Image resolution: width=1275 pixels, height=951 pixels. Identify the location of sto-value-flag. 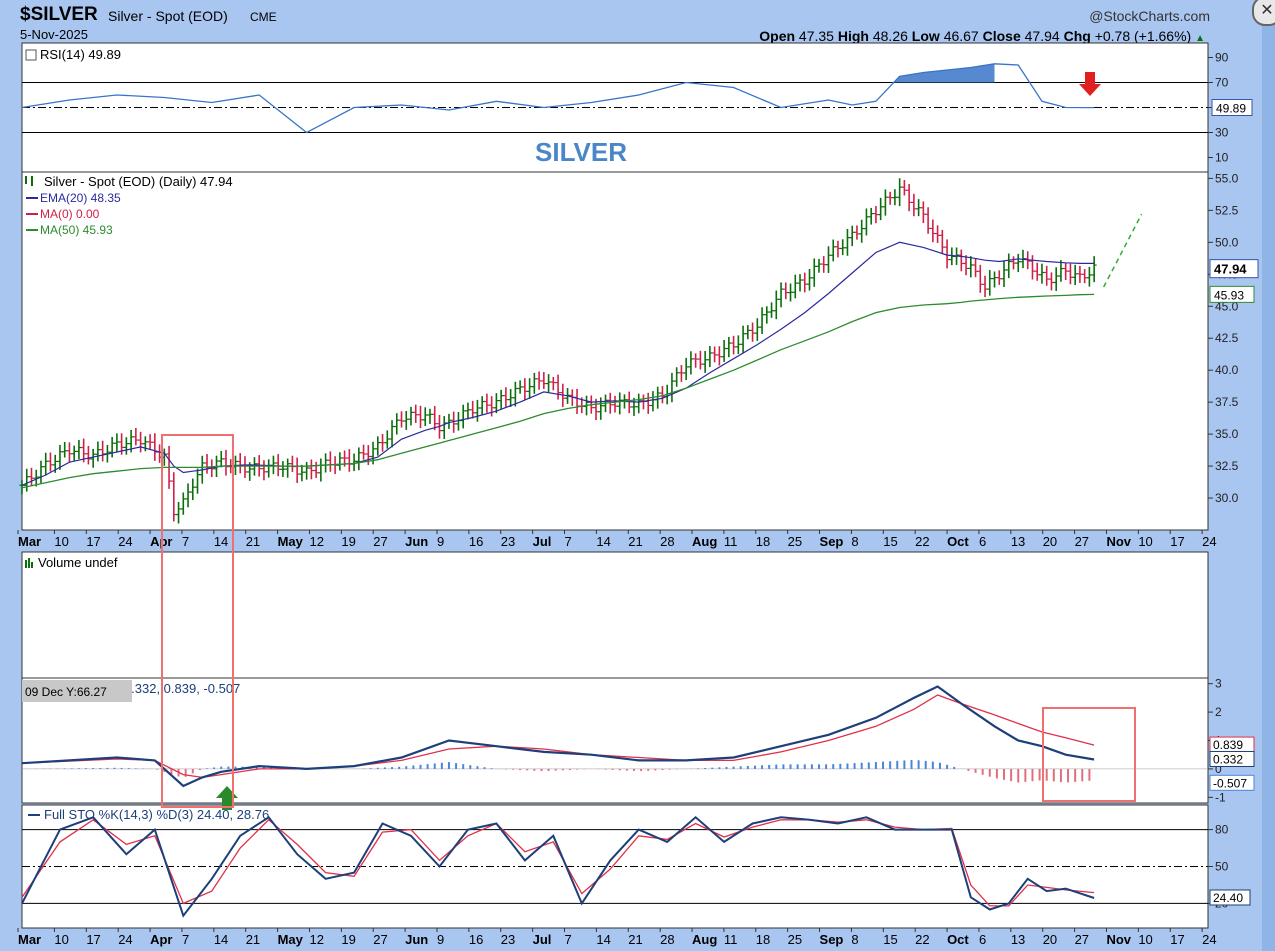
(1230, 897).